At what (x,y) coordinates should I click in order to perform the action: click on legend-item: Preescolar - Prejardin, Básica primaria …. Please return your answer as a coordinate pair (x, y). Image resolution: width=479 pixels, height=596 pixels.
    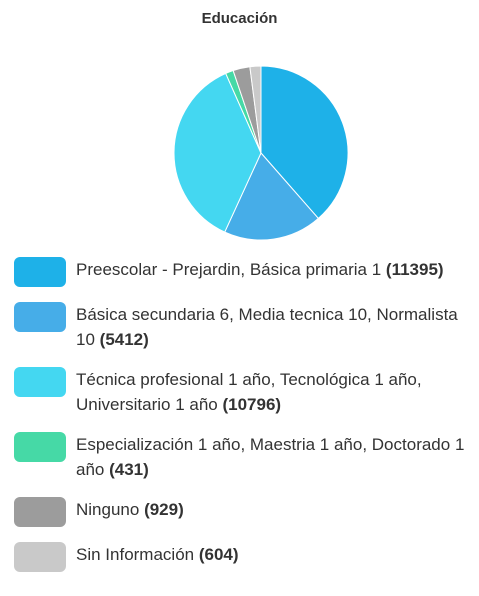
    Looking at the image, I should click on (245, 272).